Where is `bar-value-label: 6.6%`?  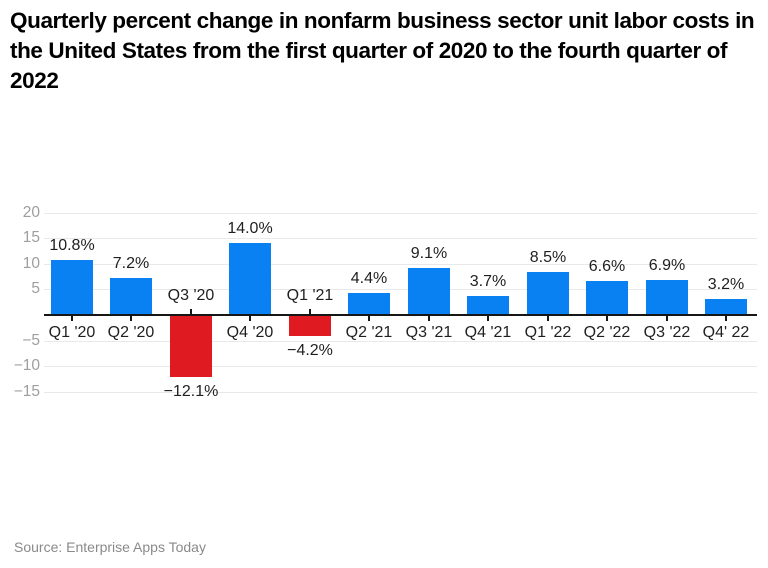
bar-value-label: 6.6% is located at coordinates (607, 266).